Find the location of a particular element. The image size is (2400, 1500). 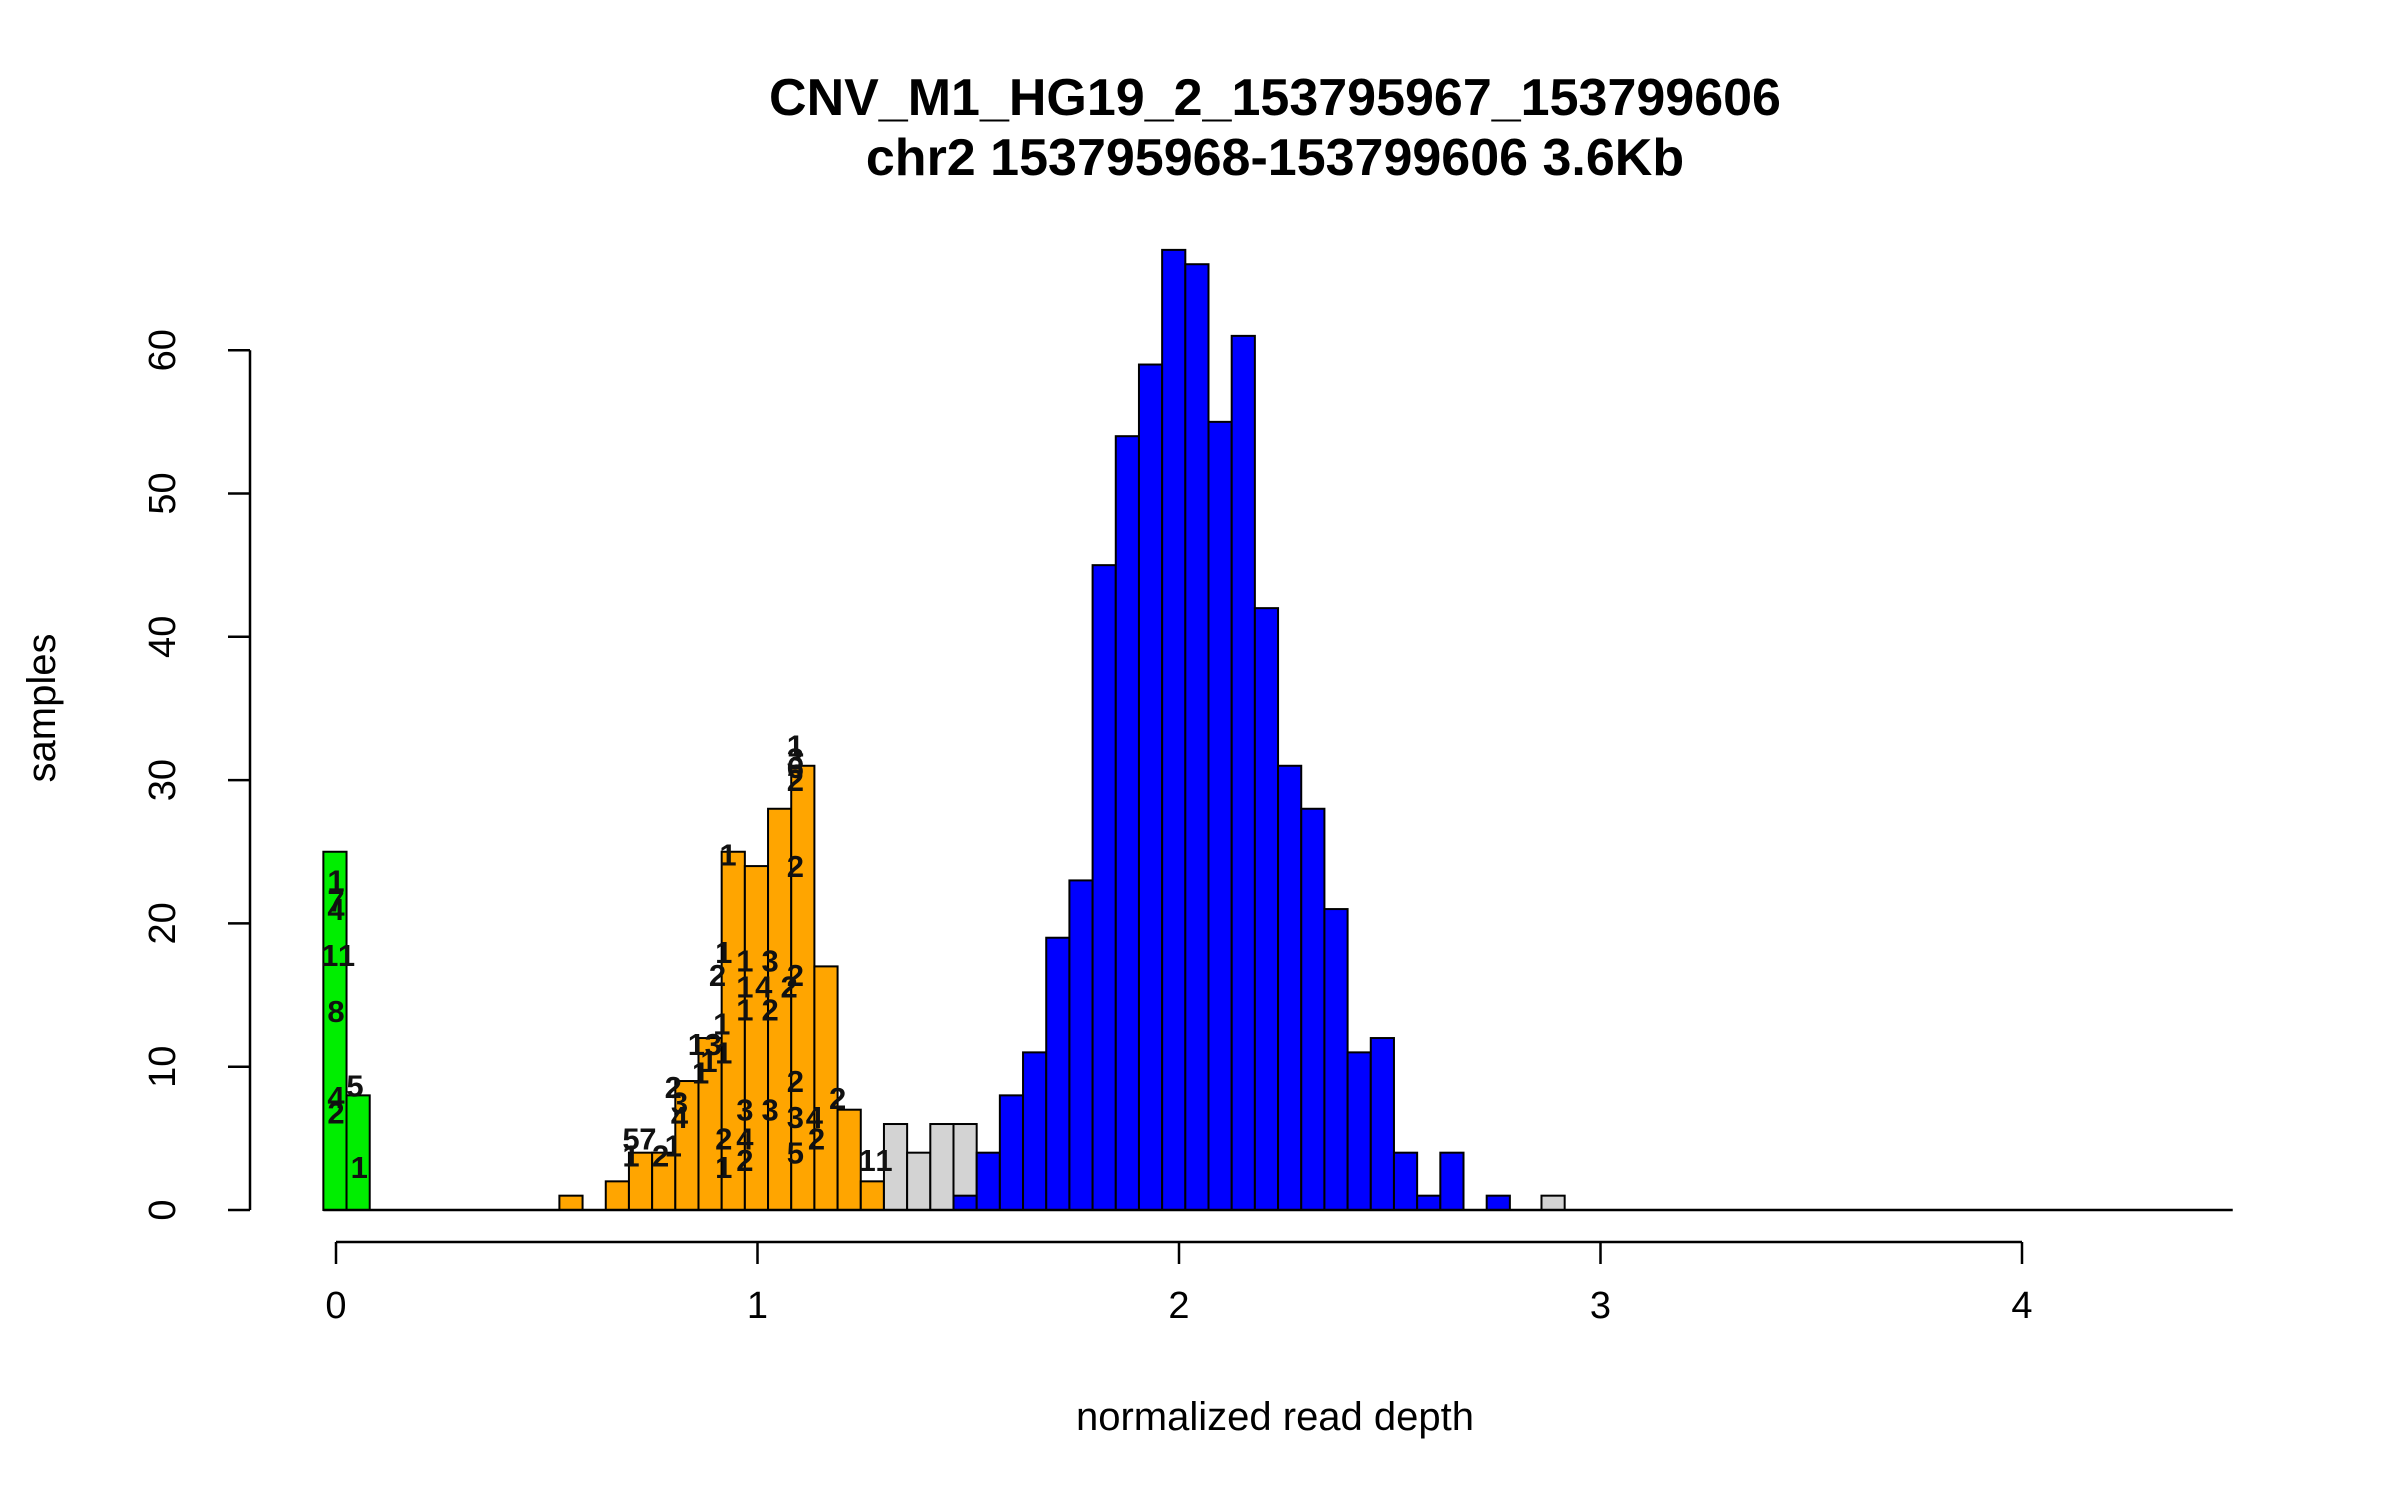

y-tick-label: 20 is located at coordinates (163, 923).